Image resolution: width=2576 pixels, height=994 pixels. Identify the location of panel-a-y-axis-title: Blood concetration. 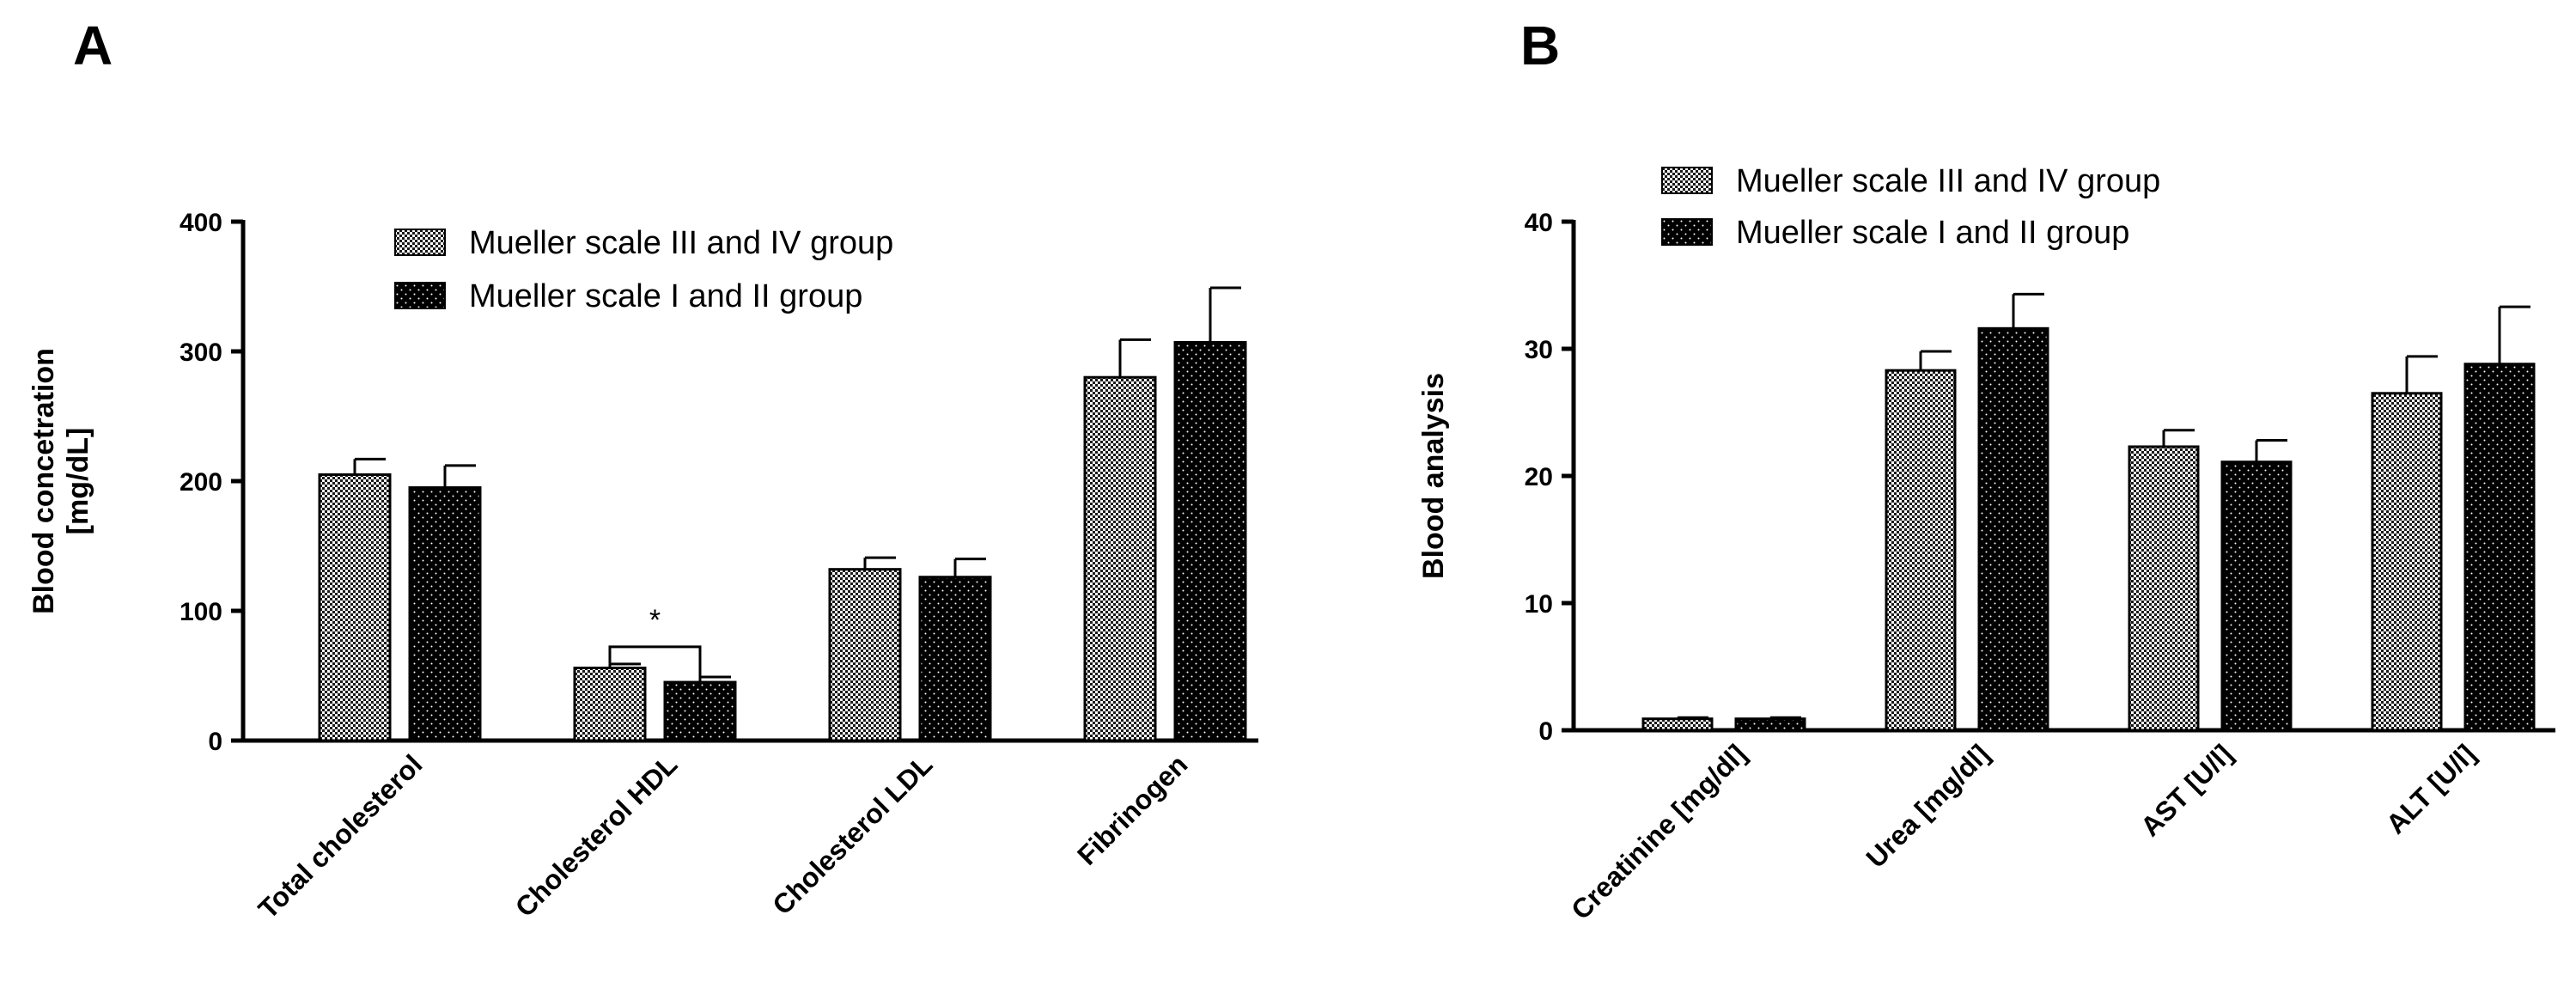
(43, 481).